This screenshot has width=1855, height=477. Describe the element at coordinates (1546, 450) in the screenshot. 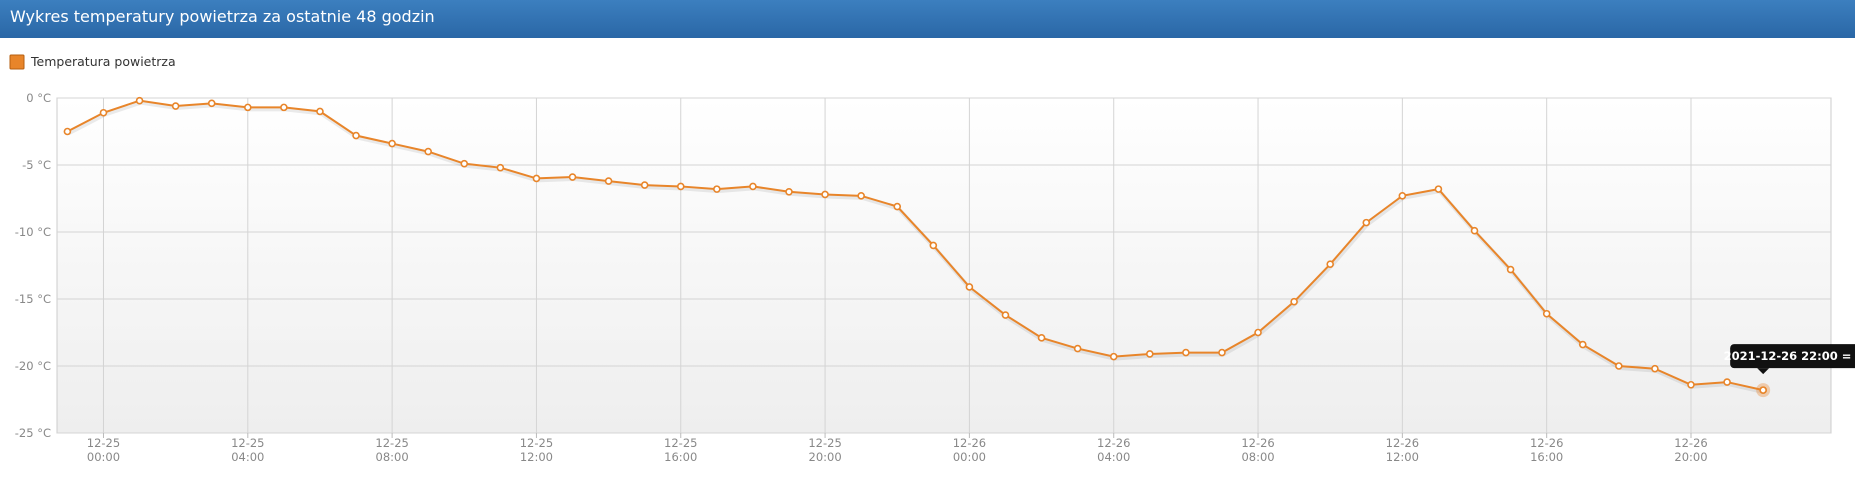

I see `x-tick-label: 12-26 16:00` at that location.